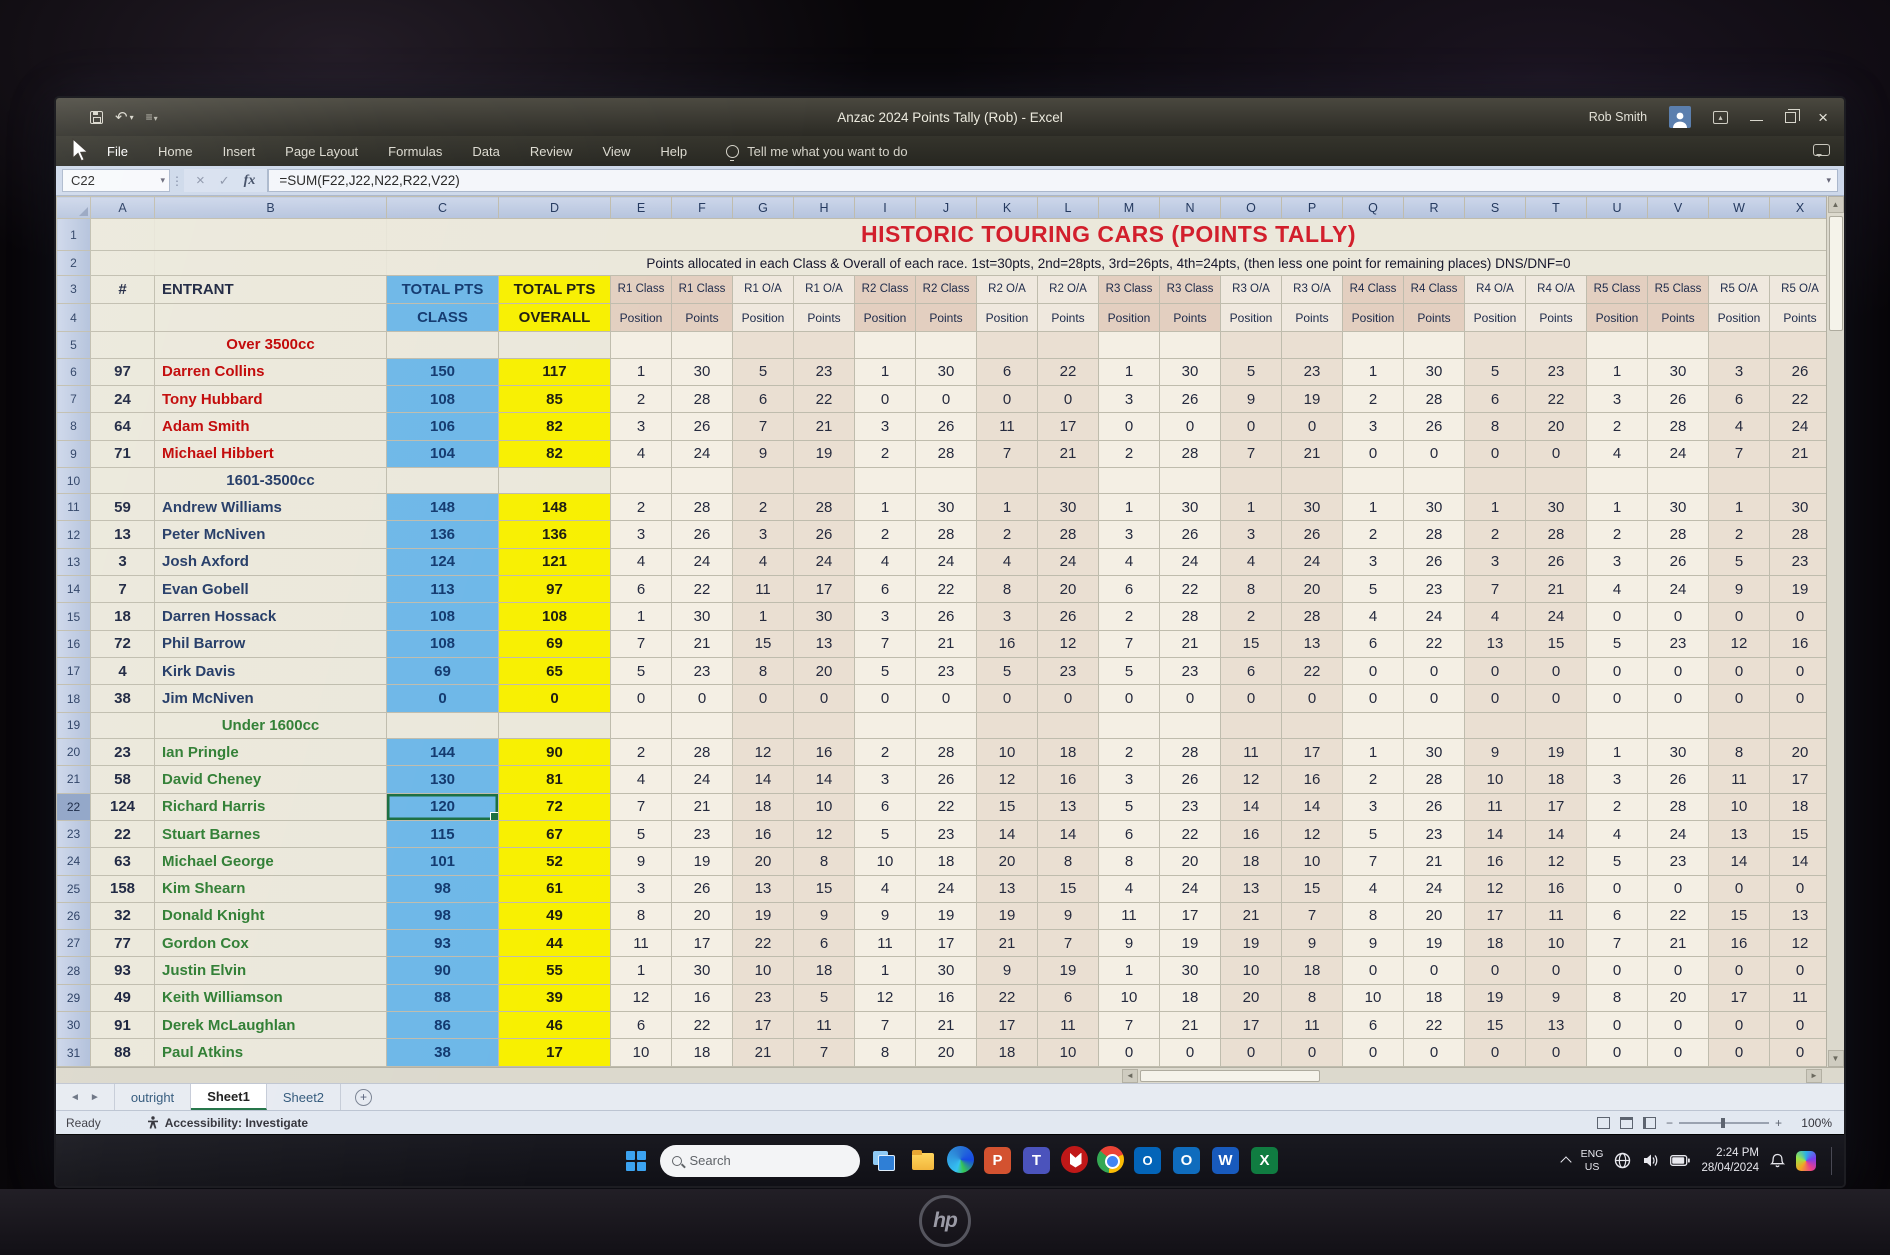 The width and height of the screenshot is (1890, 1255). I want to click on cell-A20: 23, so click(122, 752).